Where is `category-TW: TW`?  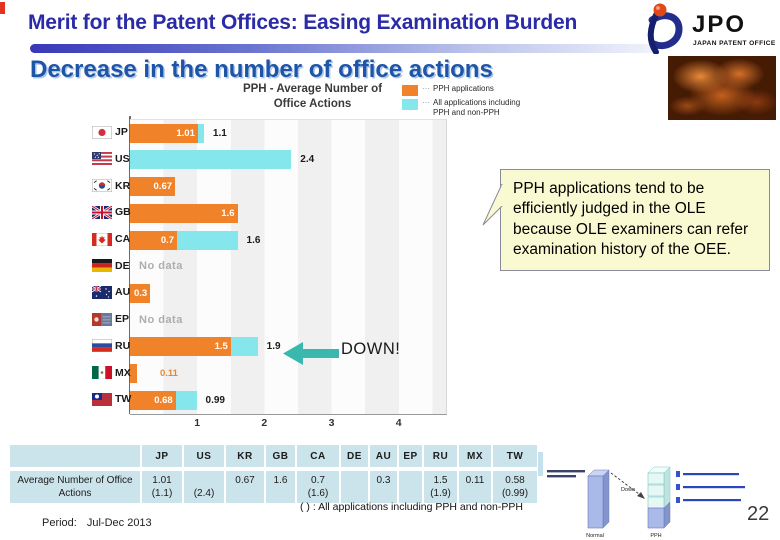
category-TW: TW is located at coordinates (111, 399).